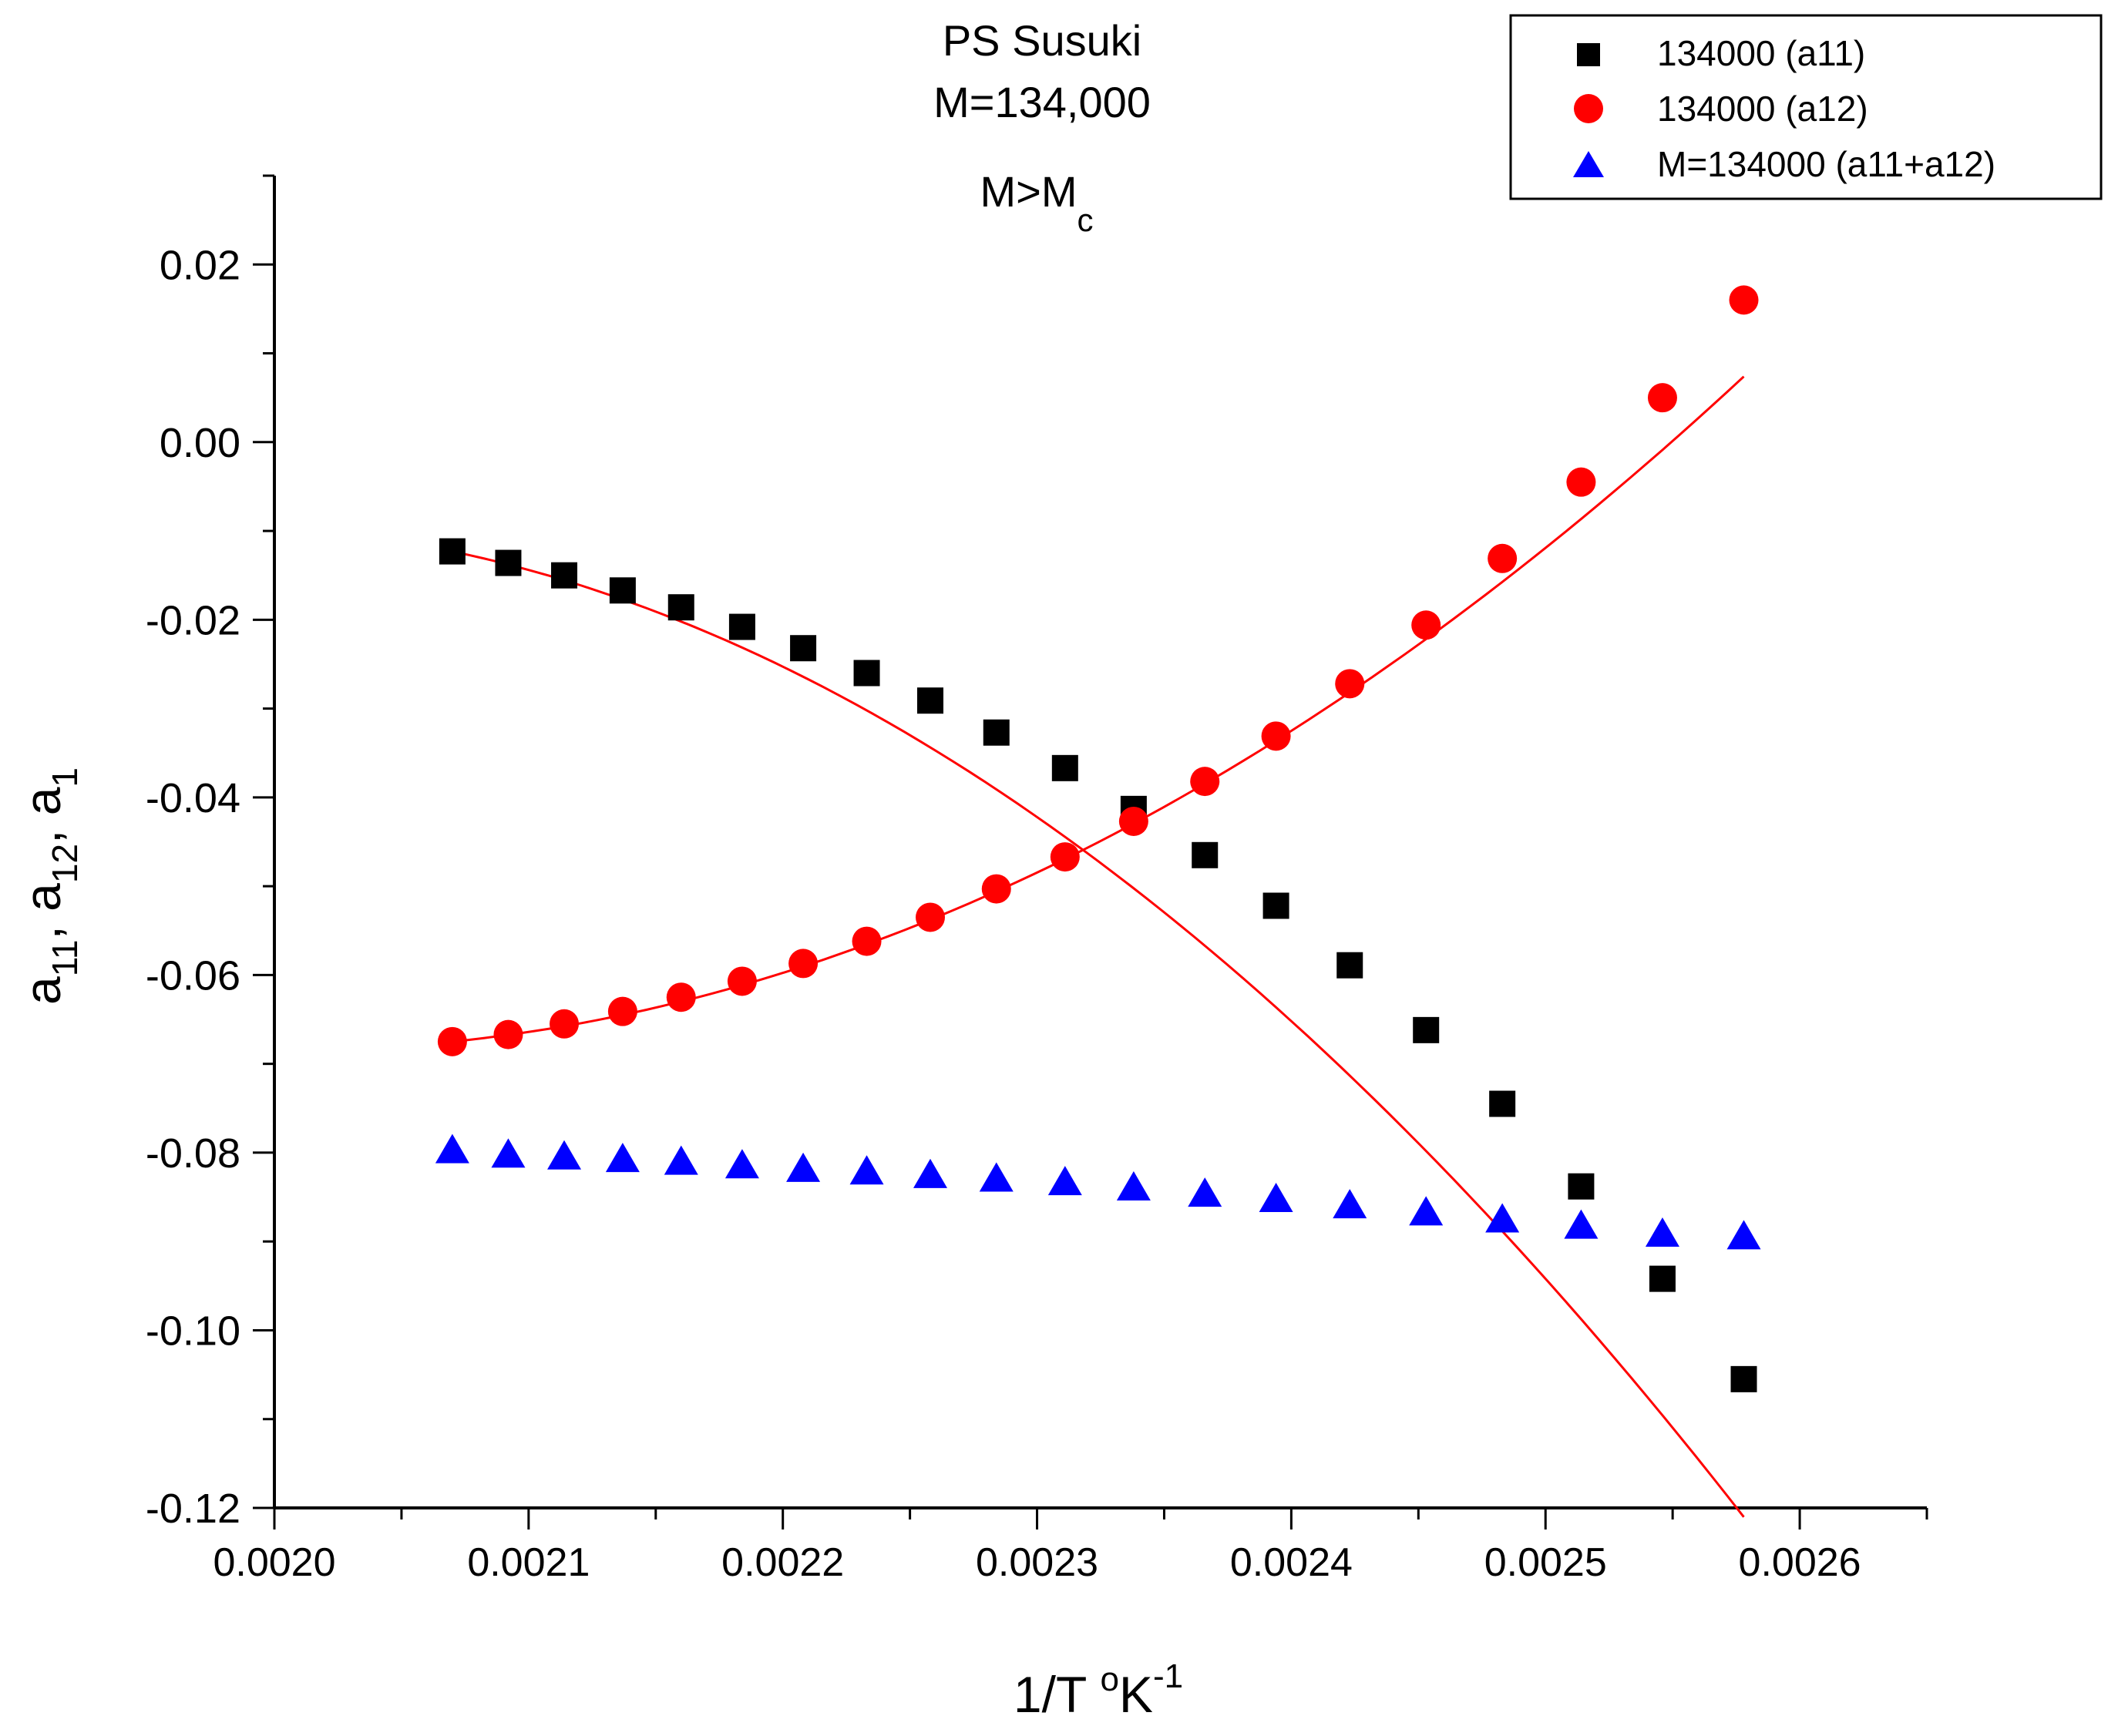  I want to click on x-tick-label: 0.0026, so click(1800, 1563).